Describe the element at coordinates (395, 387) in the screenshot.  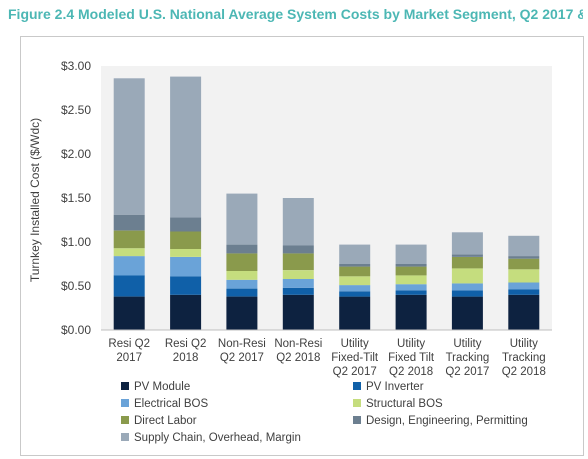
I see `legend-label: PV Inverter` at that location.